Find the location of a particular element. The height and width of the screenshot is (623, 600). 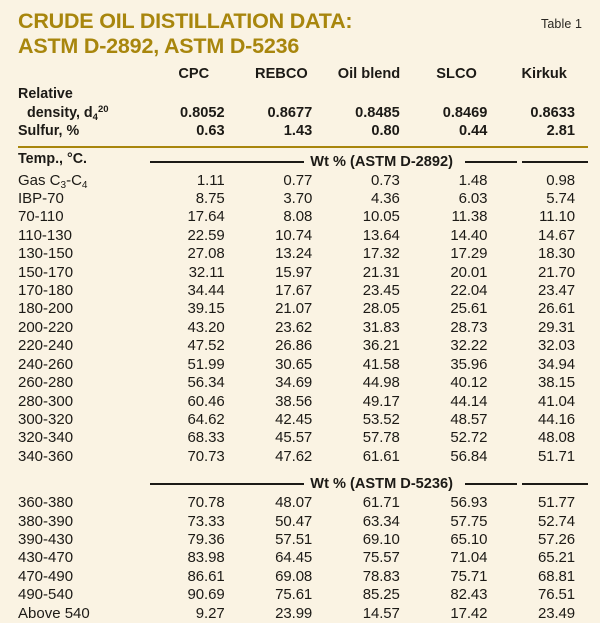

title-line-2: ASTM D-2892, ASTM D-5236 is located at coordinates (159, 46).